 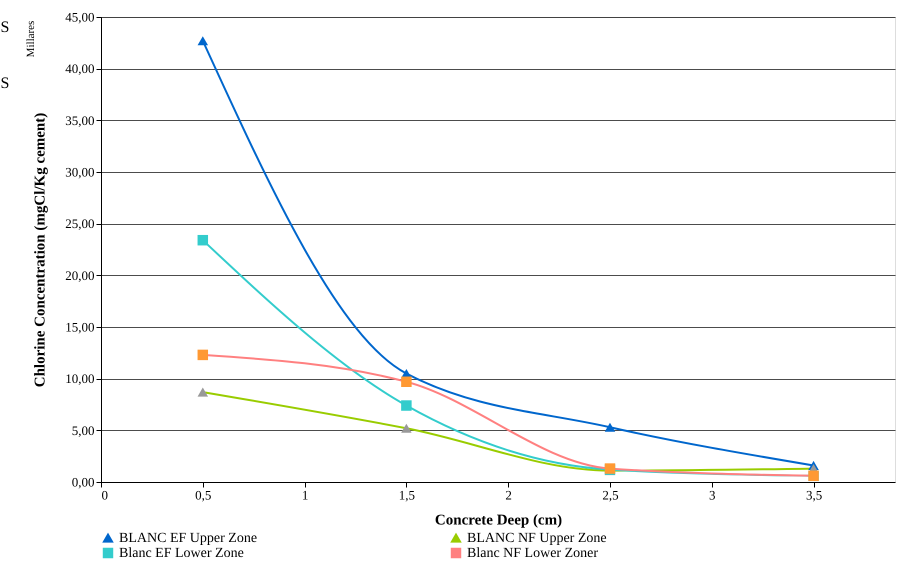 What do you see at coordinates (79, 17) in the screenshot?
I see `y-tick-label: 45,00` at bounding box center [79, 17].